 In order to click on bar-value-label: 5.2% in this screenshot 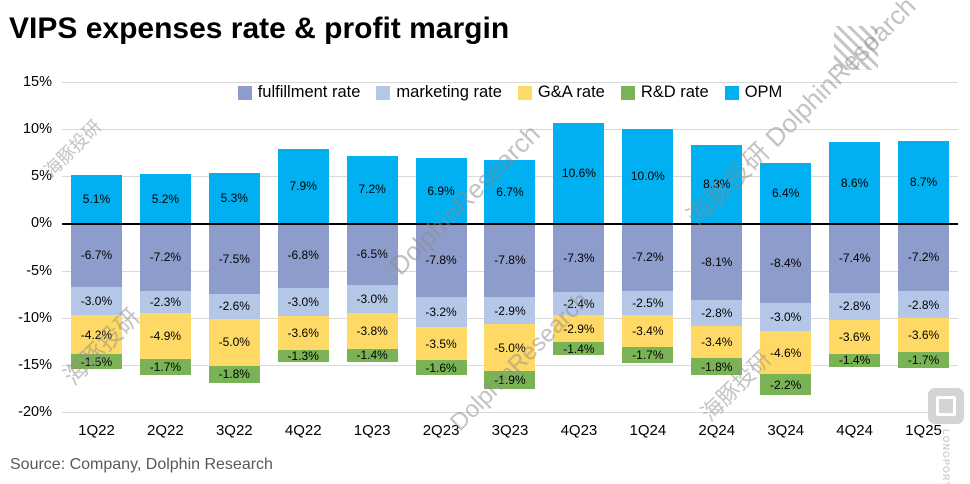, I will do `click(165, 198)`.